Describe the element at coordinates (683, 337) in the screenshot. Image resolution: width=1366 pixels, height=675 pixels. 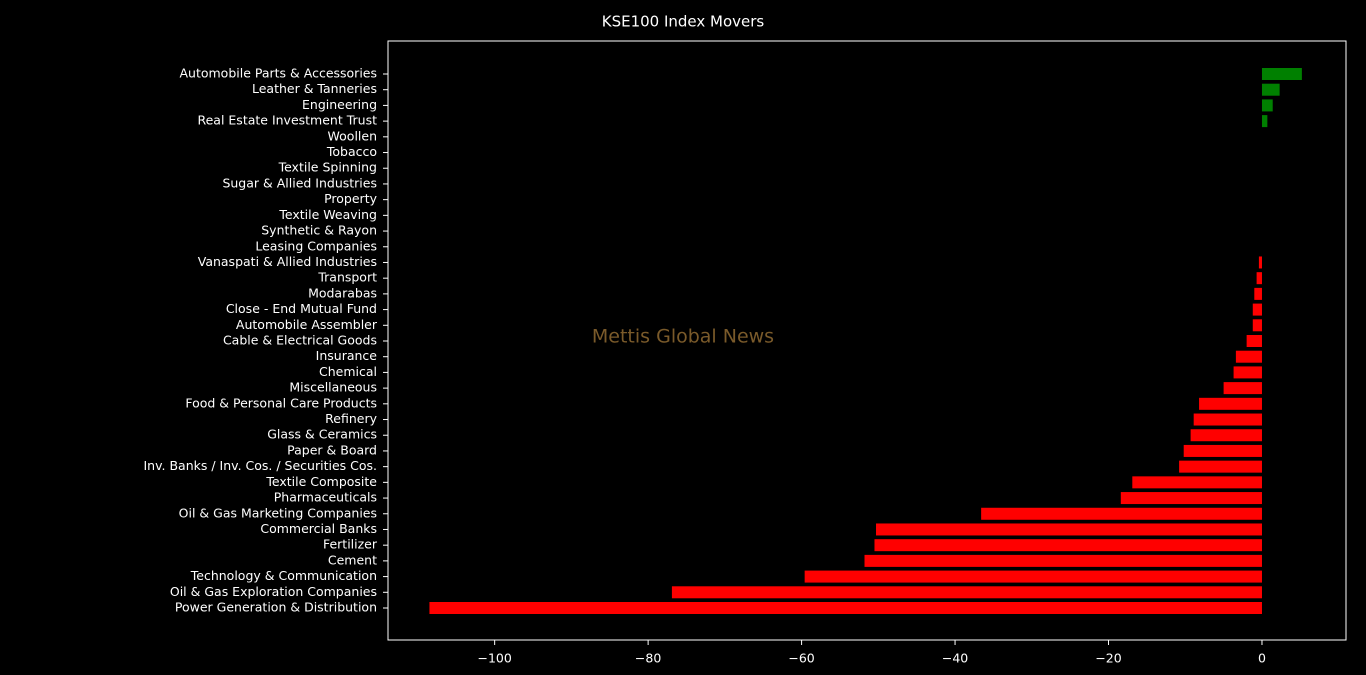
I see `watermark: Mettis Global News` at that location.